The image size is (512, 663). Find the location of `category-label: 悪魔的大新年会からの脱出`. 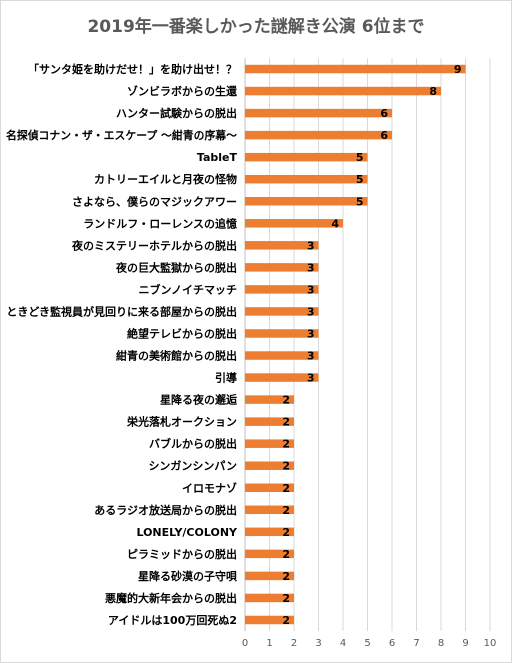

category-label: 悪魔的大新年会からの脱出 is located at coordinates (171, 598).